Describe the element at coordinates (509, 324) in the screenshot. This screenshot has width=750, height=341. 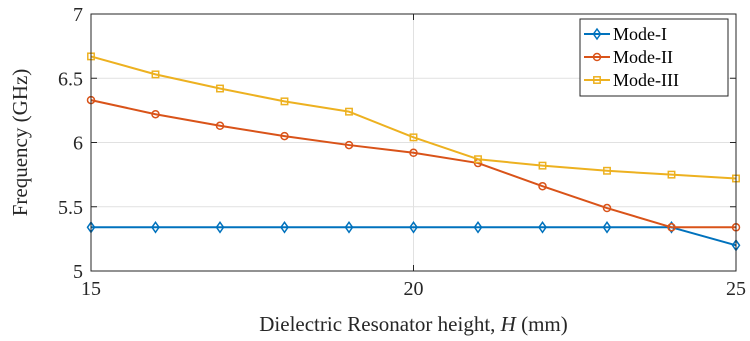
I see `x-axis-label-variable: H` at that location.